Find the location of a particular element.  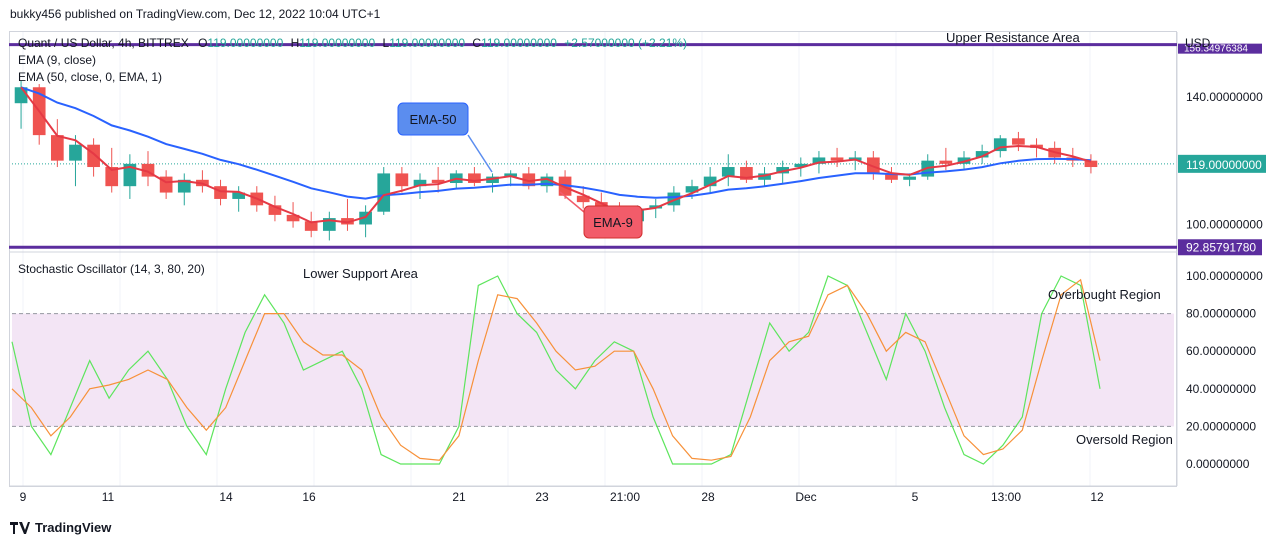

current-price-value: 119.00000000 is located at coordinates (1224, 165).